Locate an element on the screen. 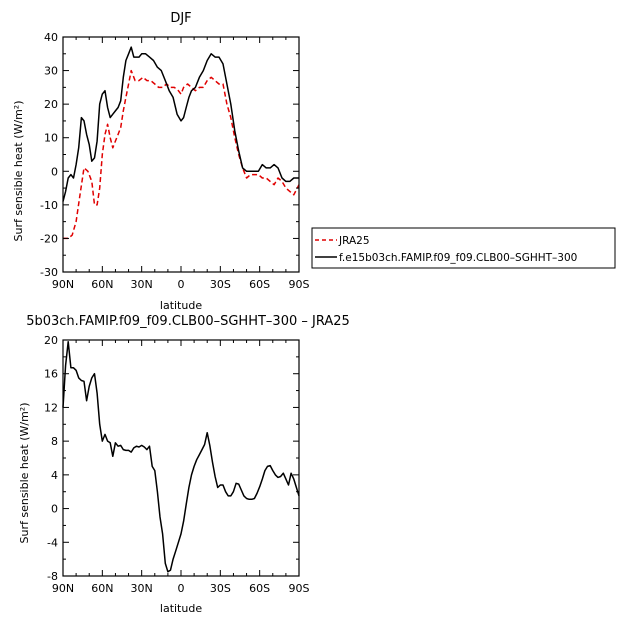 The image size is (627, 625). top-plot-frame is located at coordinates (181, 154).